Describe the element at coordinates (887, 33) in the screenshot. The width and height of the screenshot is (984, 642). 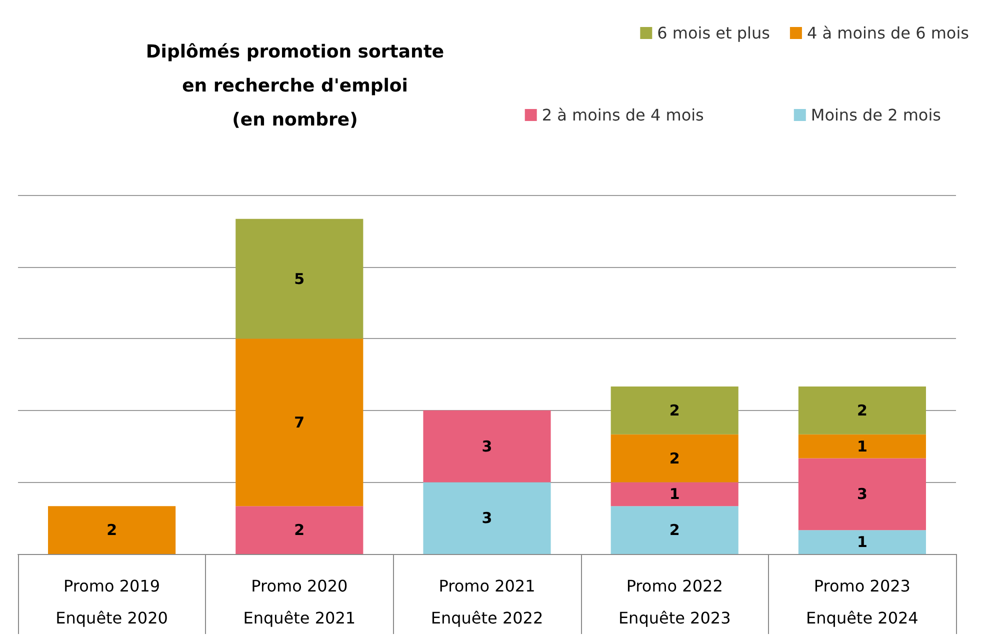
I see `legend-label: 4 à moins de 6 mois` at that location.